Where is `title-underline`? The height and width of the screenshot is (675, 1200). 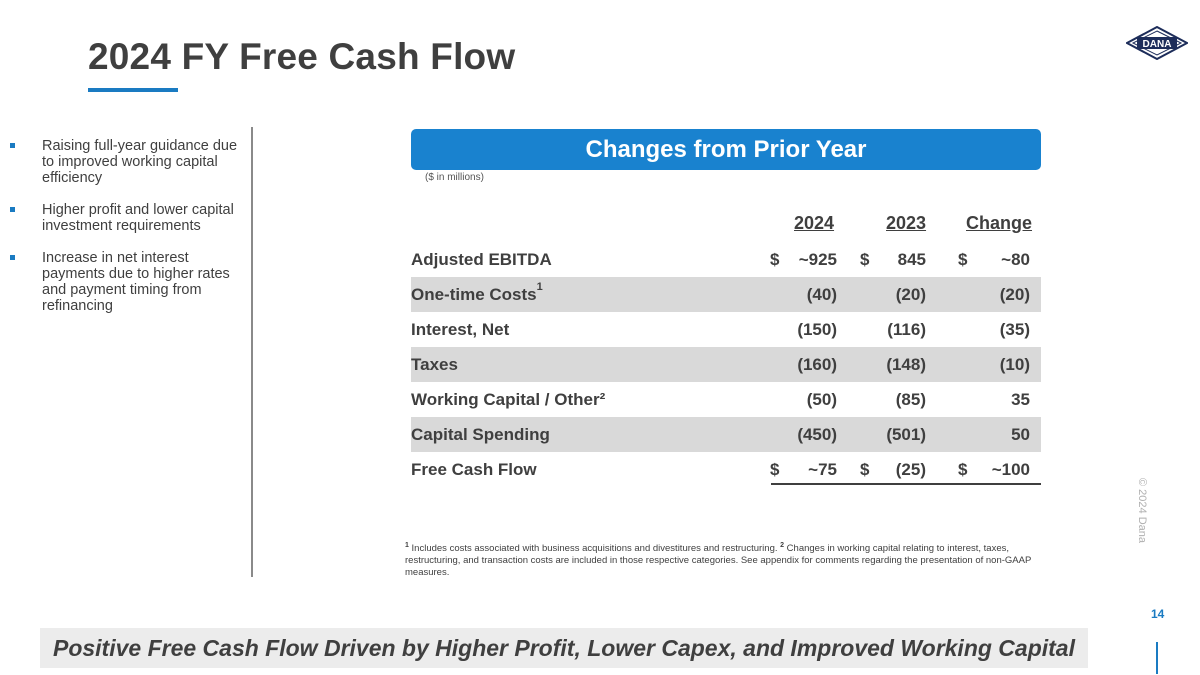
title-underline is located at coordinates (133, 90).